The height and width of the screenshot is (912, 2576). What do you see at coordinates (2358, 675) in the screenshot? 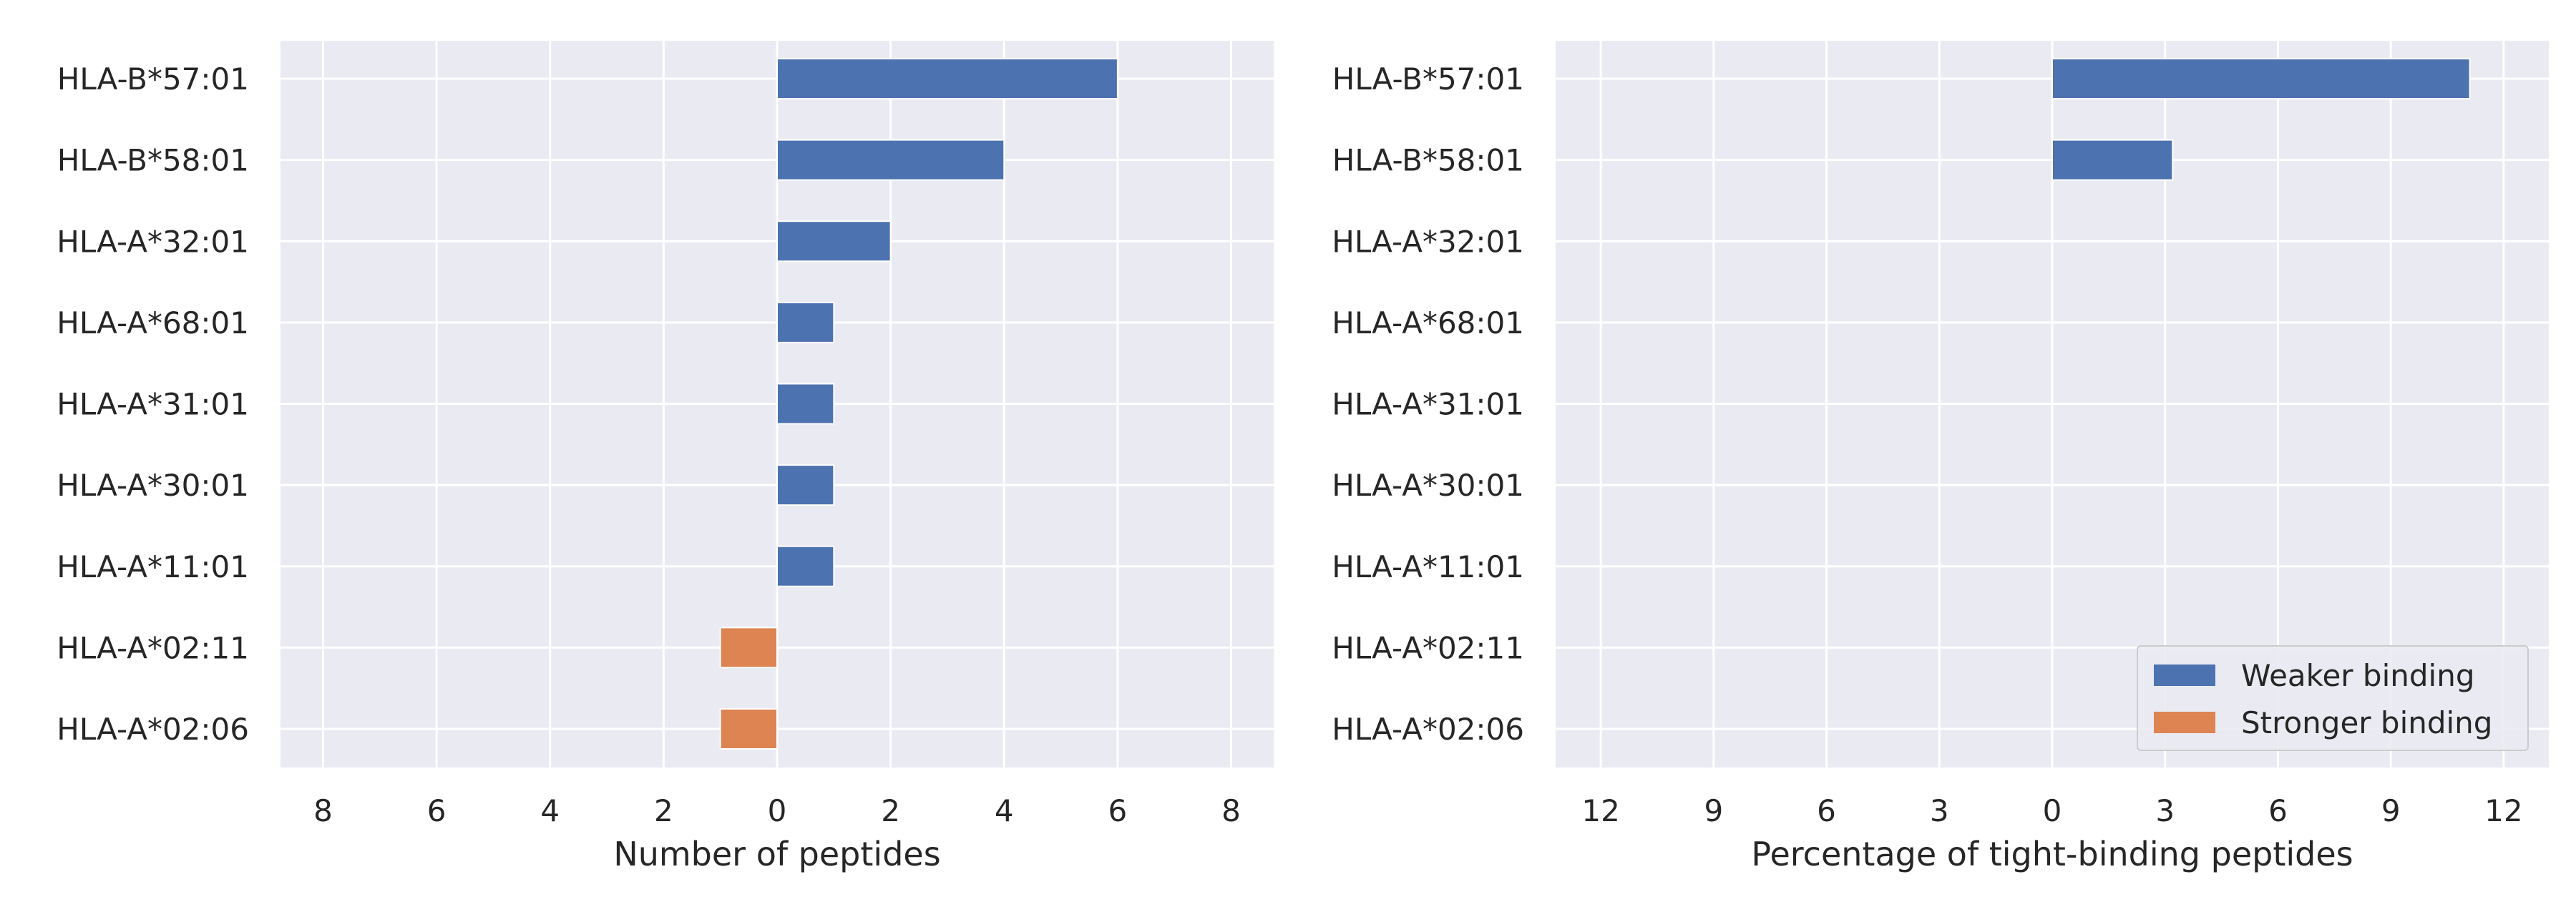
I see `legend-label-weaker: Weaker binding` at bounding box center [2358, 675].